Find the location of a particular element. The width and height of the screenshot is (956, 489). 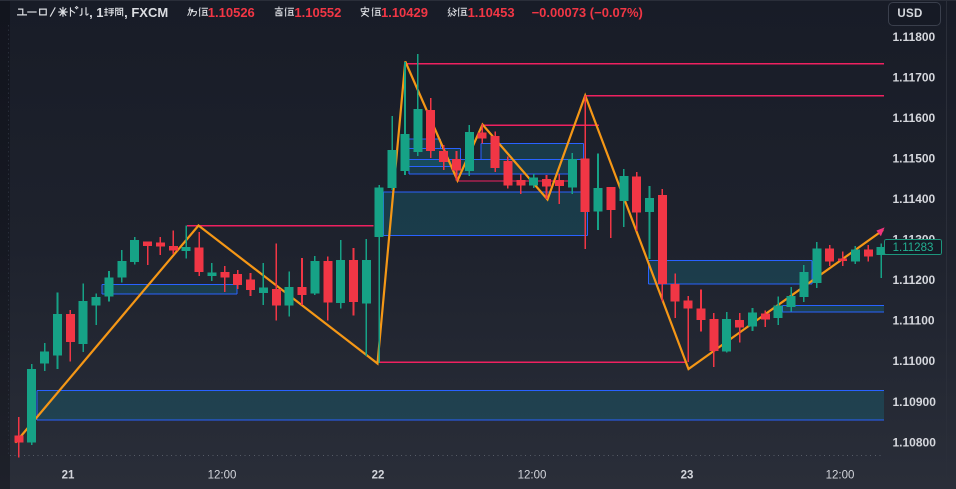

svg-text: 1.10800 is located at coordinates (915, 442).